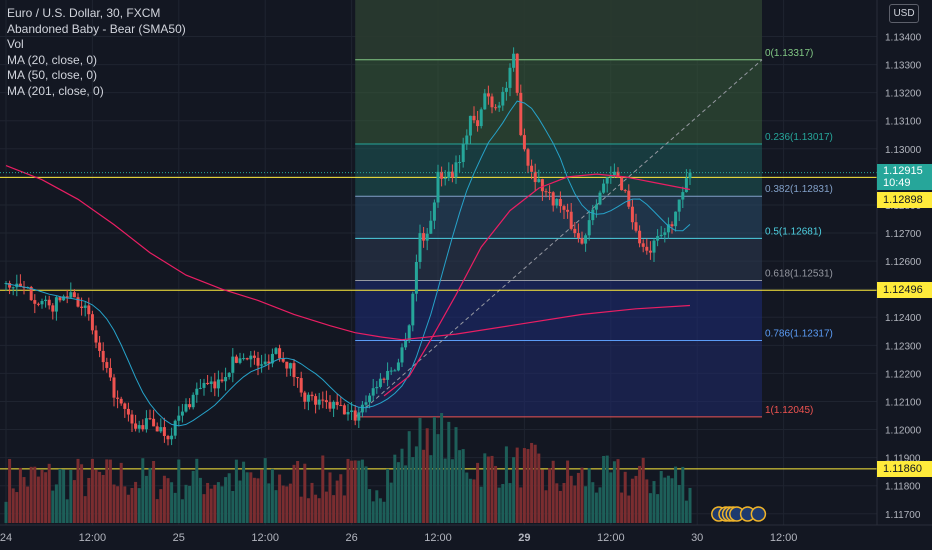 This screenshot has height=550, width=932. I want to click on legend-ma50: MA (50, close, 0), so click(52, 75).